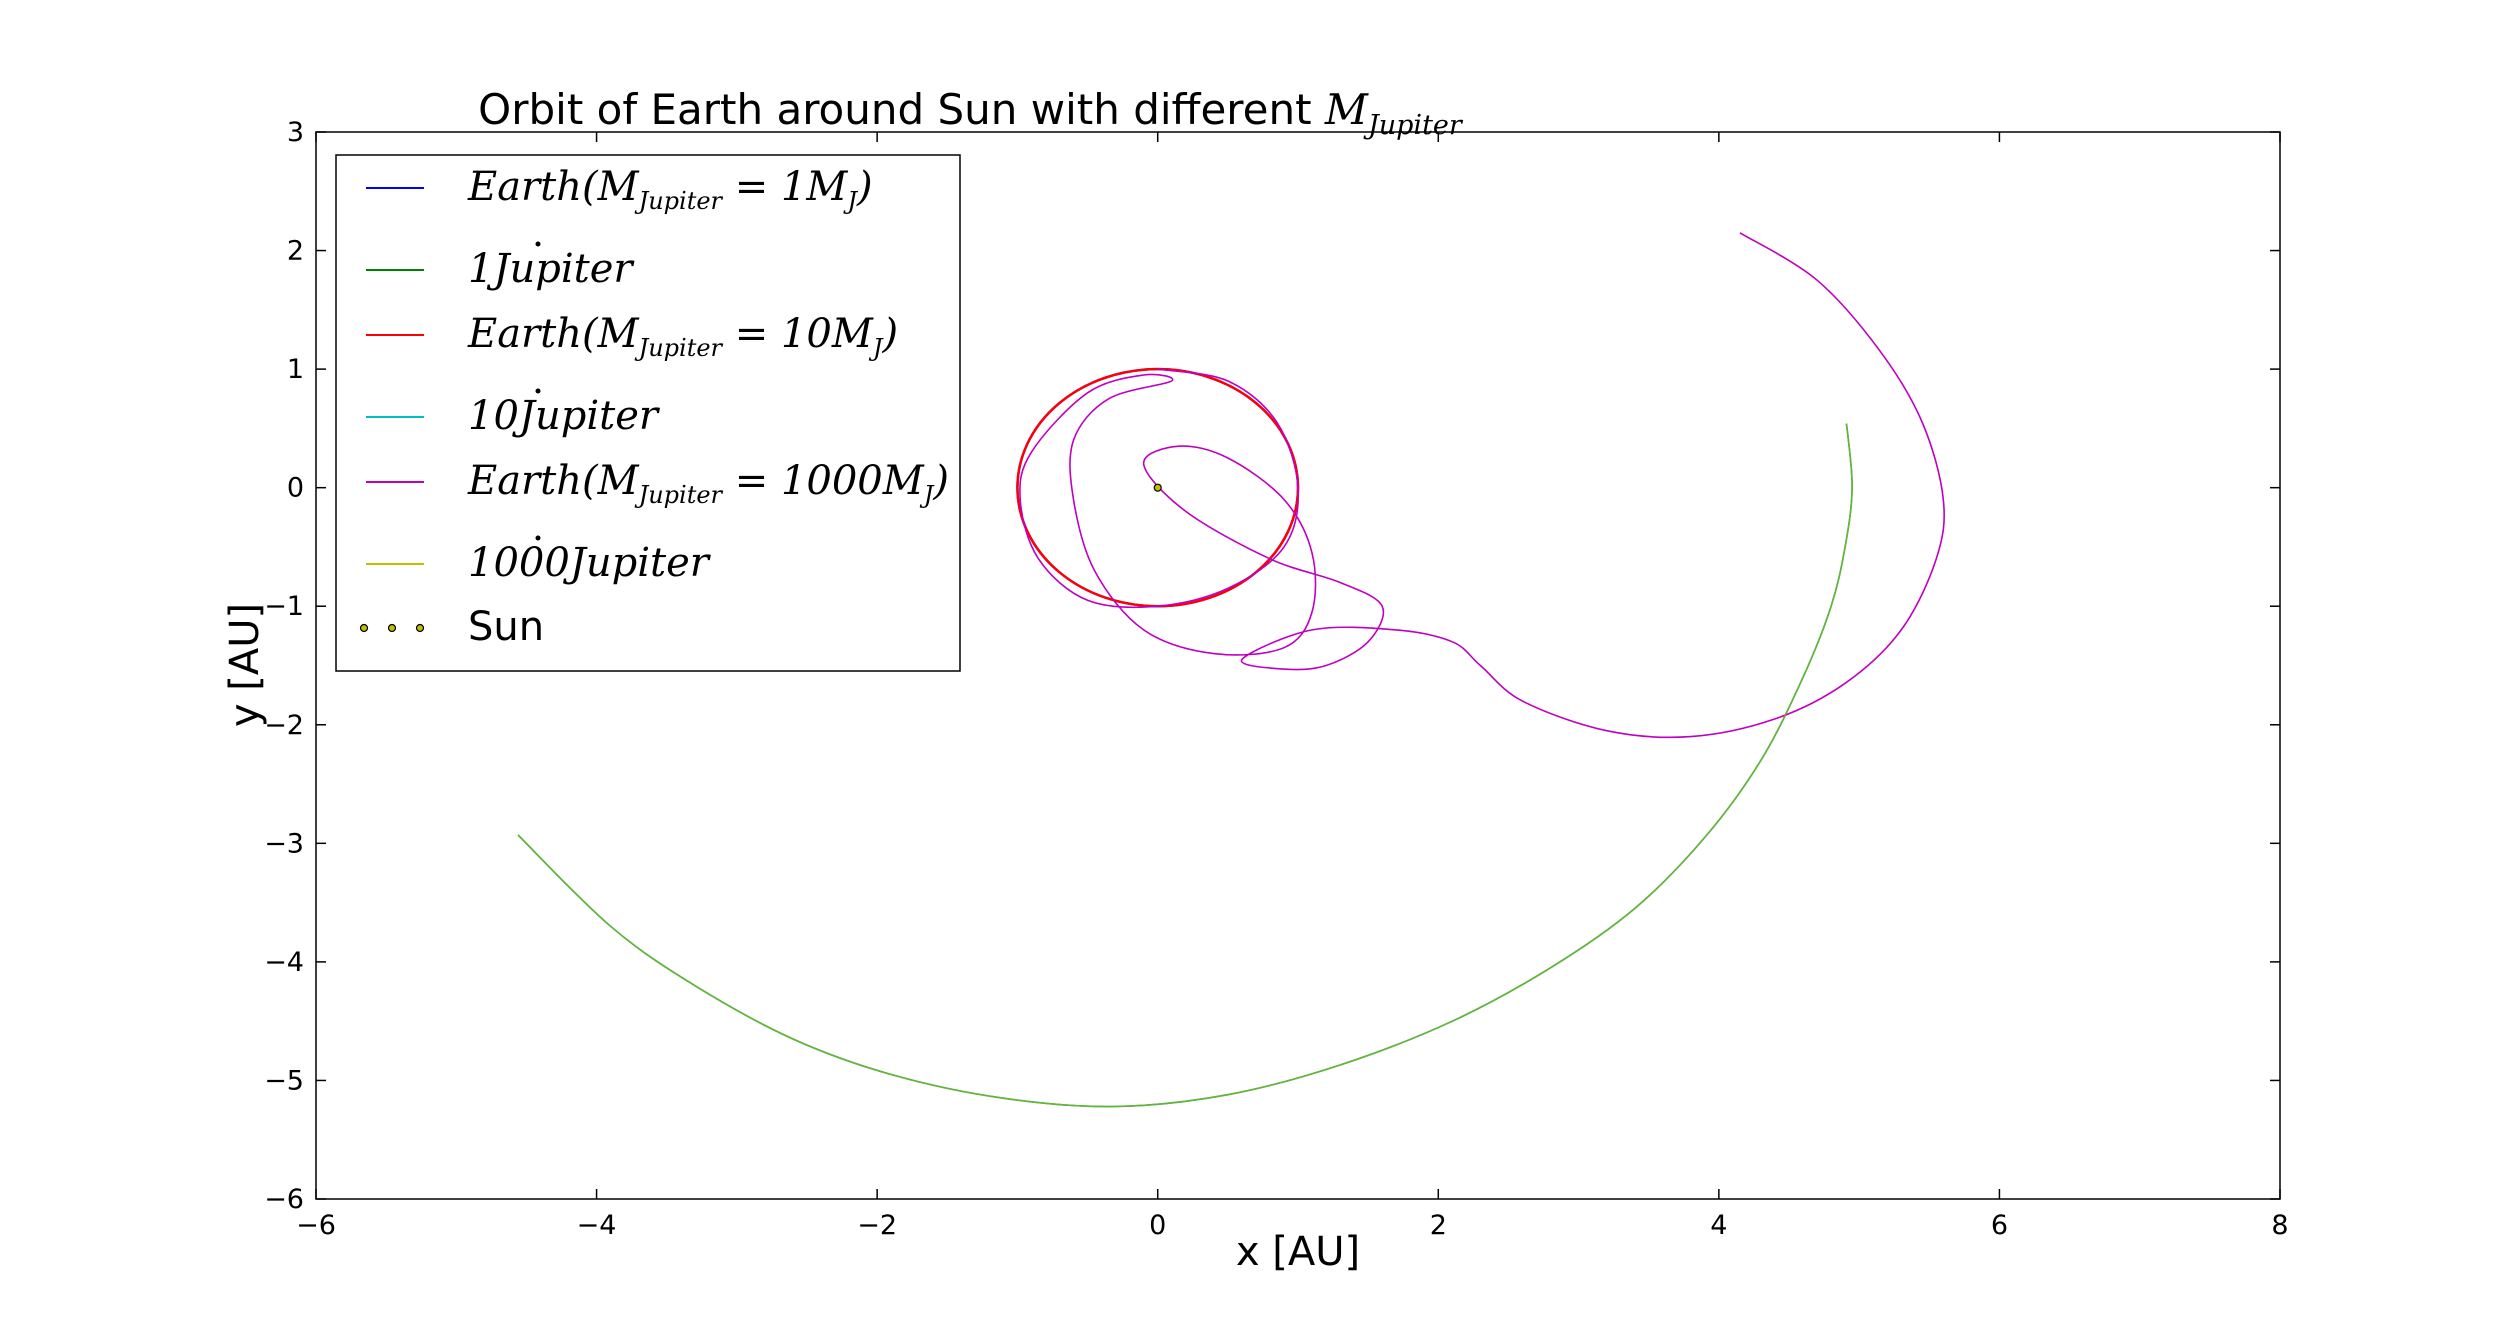 This screenshot has width=2505, height=1320. What do you see at coordinates (284, 1199) in the screenshot?
I see `y-tick-label: −6` at bounding box center [284, 1199].